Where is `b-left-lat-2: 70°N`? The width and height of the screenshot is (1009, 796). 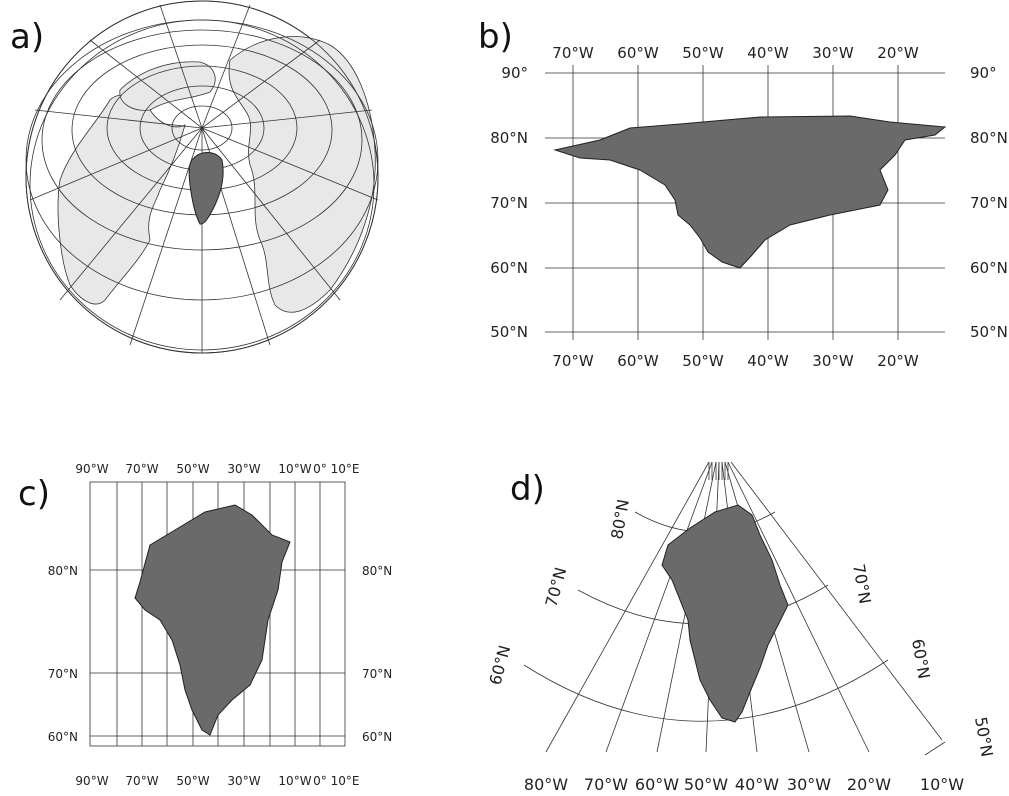
b-left-lat-2: 70°N is located at coordinates (509, 203).